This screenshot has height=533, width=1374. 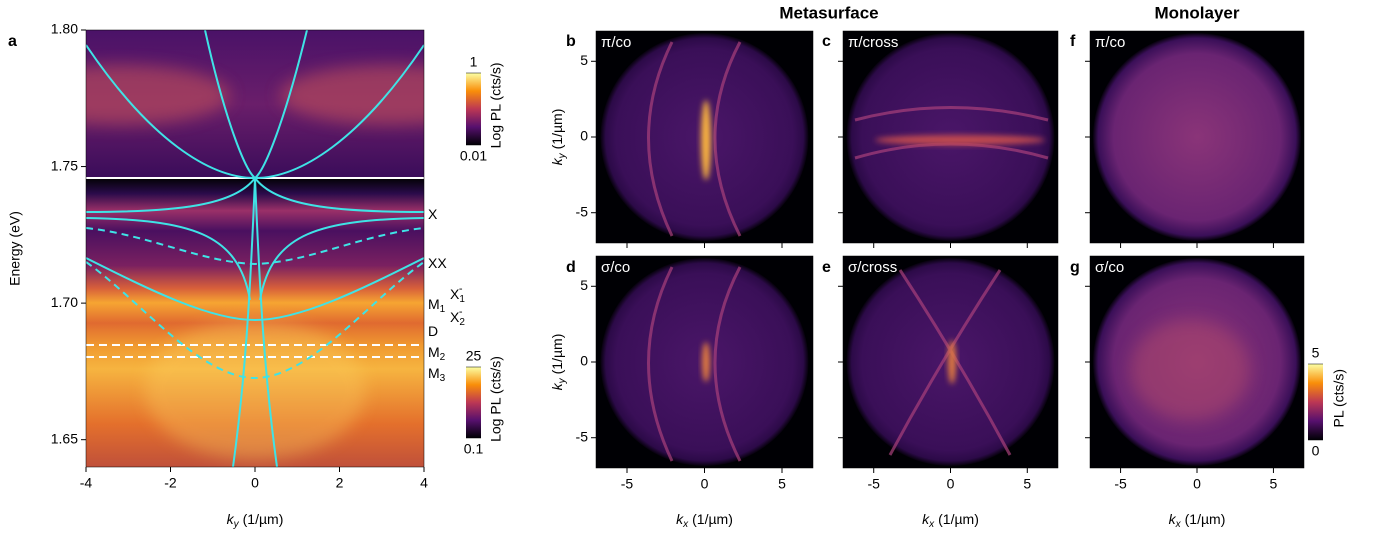 I want to click on y-tick-label: 1.65, so click(x=64, y=438).